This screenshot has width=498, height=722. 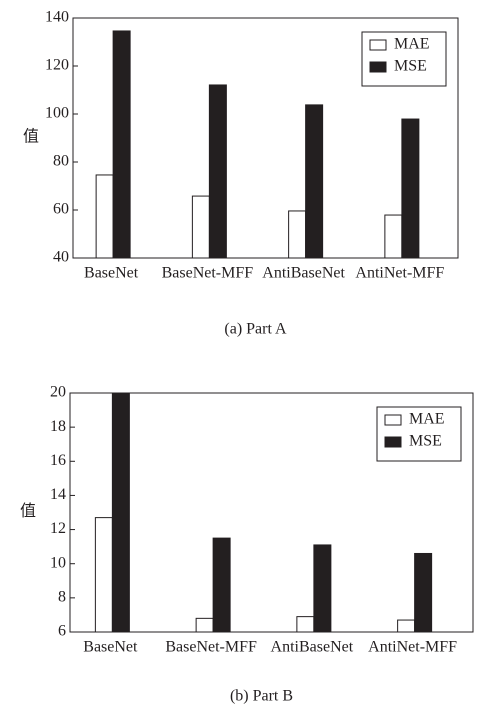 I want to click on legend-box, so click(x=404, y=59).